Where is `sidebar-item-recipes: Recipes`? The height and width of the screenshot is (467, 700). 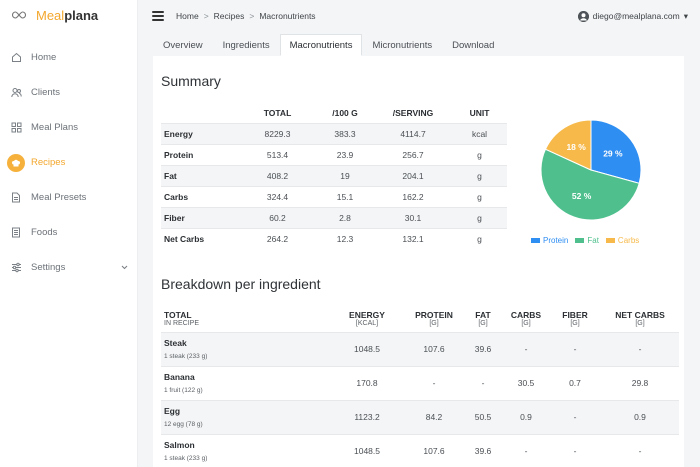
sidebar-item-recipes: Recipes is located at coordinates (69, 162).